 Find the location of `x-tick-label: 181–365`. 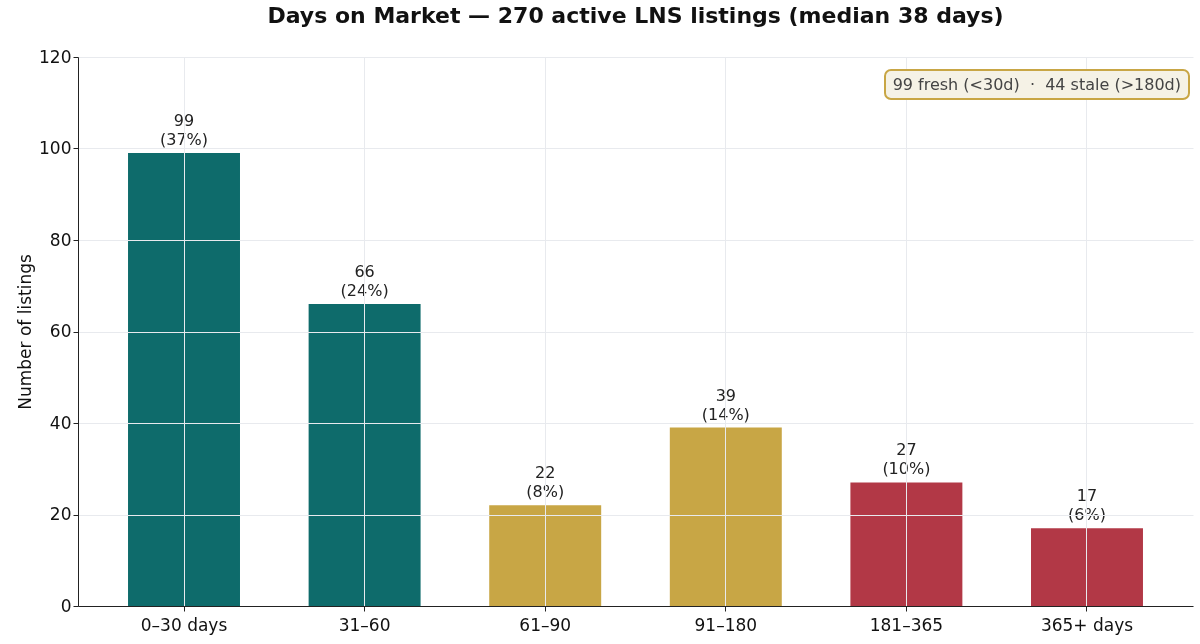

x-tick-label: 181–365 is located at coordinates (906, 624).